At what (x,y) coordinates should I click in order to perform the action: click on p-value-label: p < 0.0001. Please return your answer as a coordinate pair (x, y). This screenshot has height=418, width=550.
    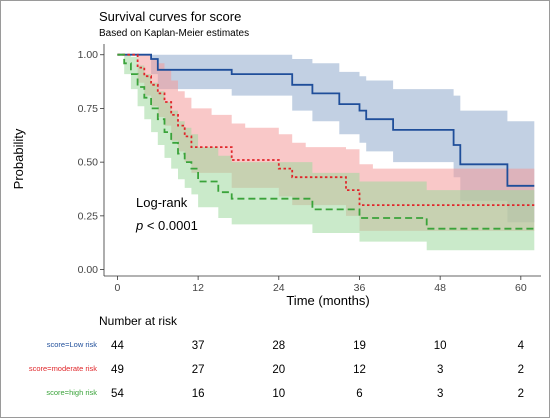
    Looking at the image, I should click on (166, 225).